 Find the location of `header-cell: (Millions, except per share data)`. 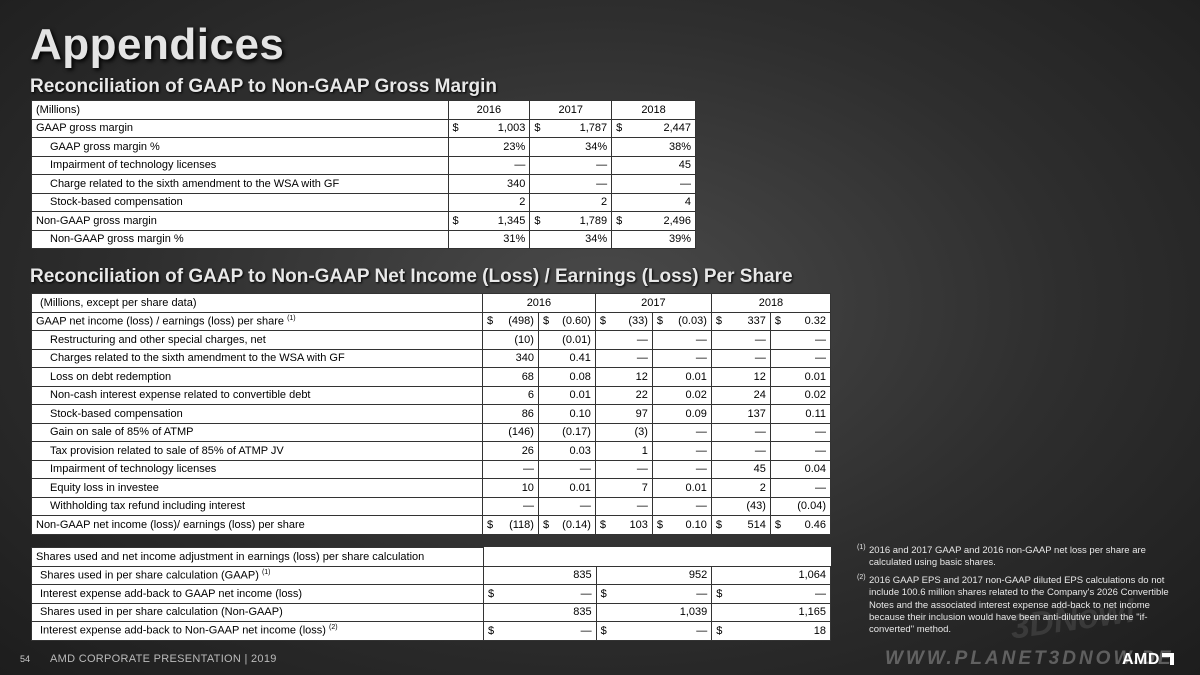

header-cell: (Millions, except per share data) is located at coordinates (257, 303).